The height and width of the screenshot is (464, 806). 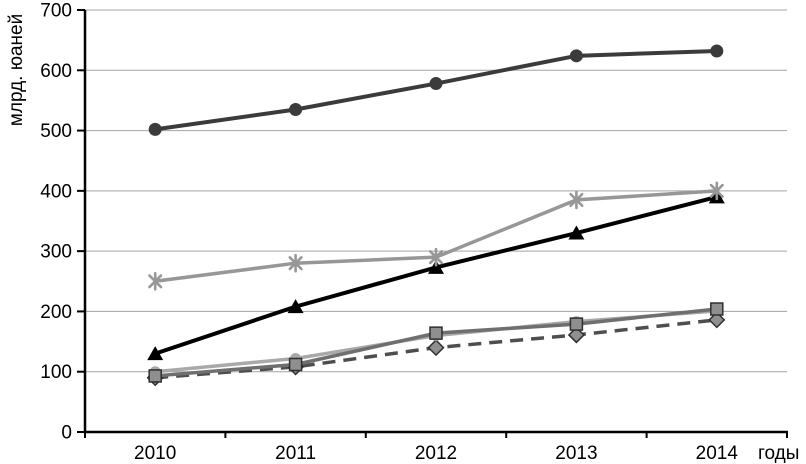 What do you see at coordinates (66, 433) in the screenshot?
I see `y-axis-tick-label: 0` at bounding box center [66, 433].